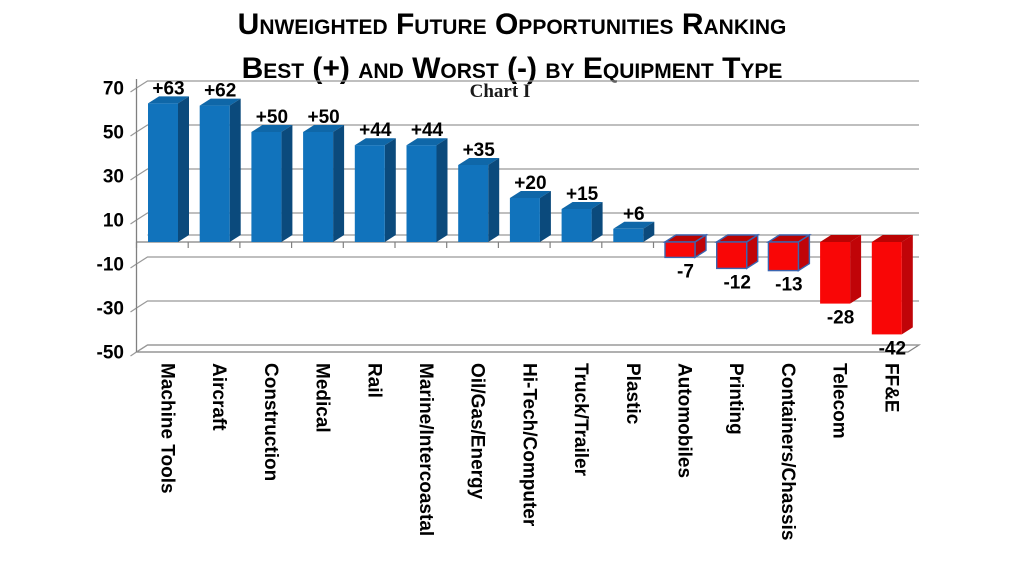 This screenshot has width=1024, height=574. What do you see at coordinates (500, 91) in the screenshot?
I see `chart-subtitle: Chart I` at bounding box center [500, 91].